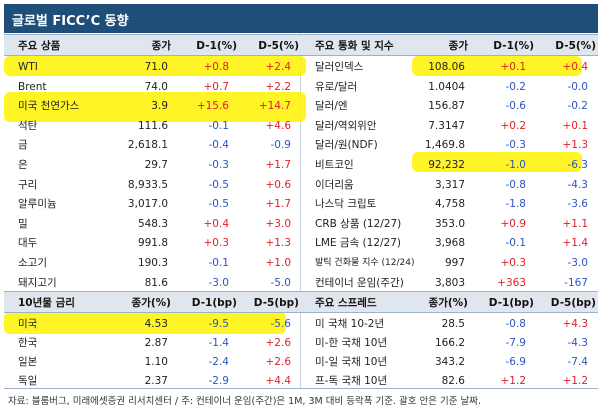 This screenshot has height=412, width=602. Describe the element at coordinates (449, 282) in the screenshot. I see `row-close: 3,803` at that location.